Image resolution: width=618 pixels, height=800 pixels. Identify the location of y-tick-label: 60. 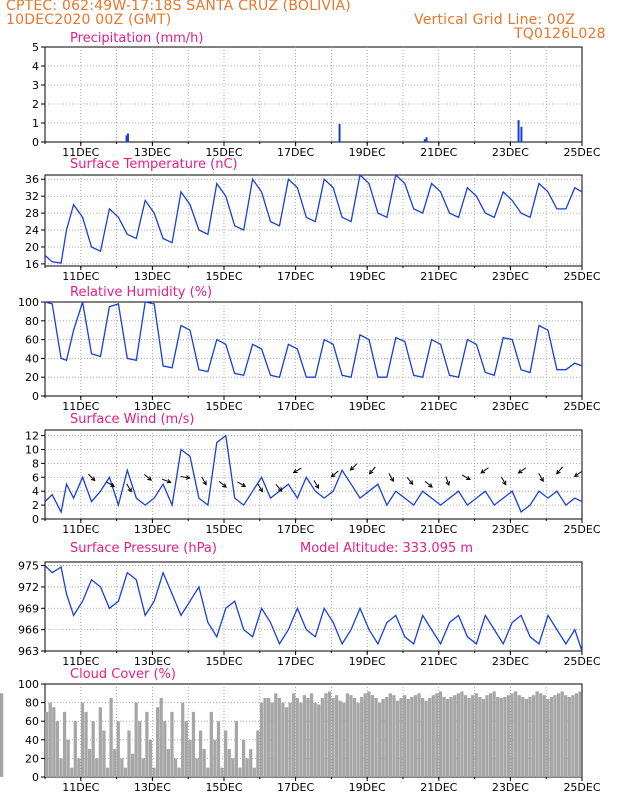
(32, 340).